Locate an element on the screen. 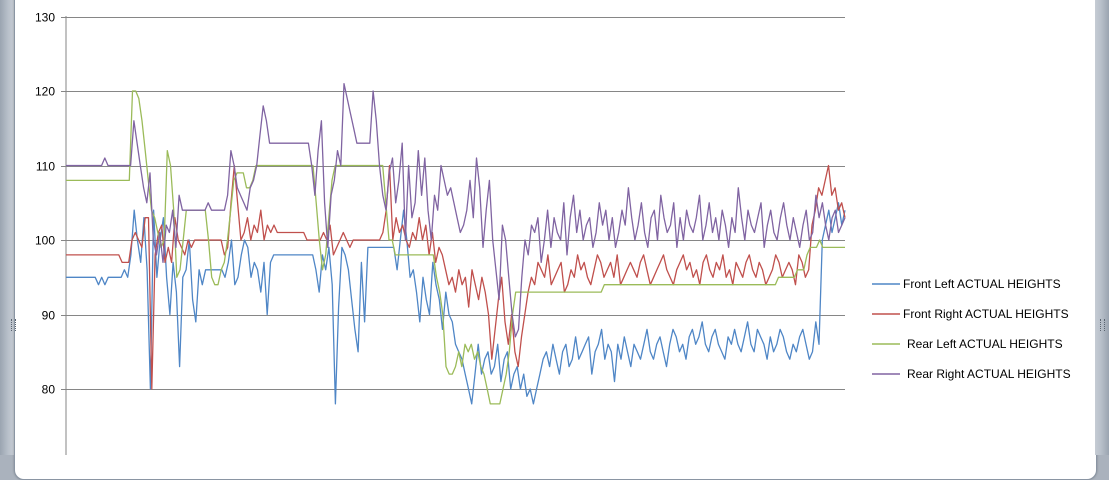  y-tick-label: 100 is located at coordinates (45, 241).